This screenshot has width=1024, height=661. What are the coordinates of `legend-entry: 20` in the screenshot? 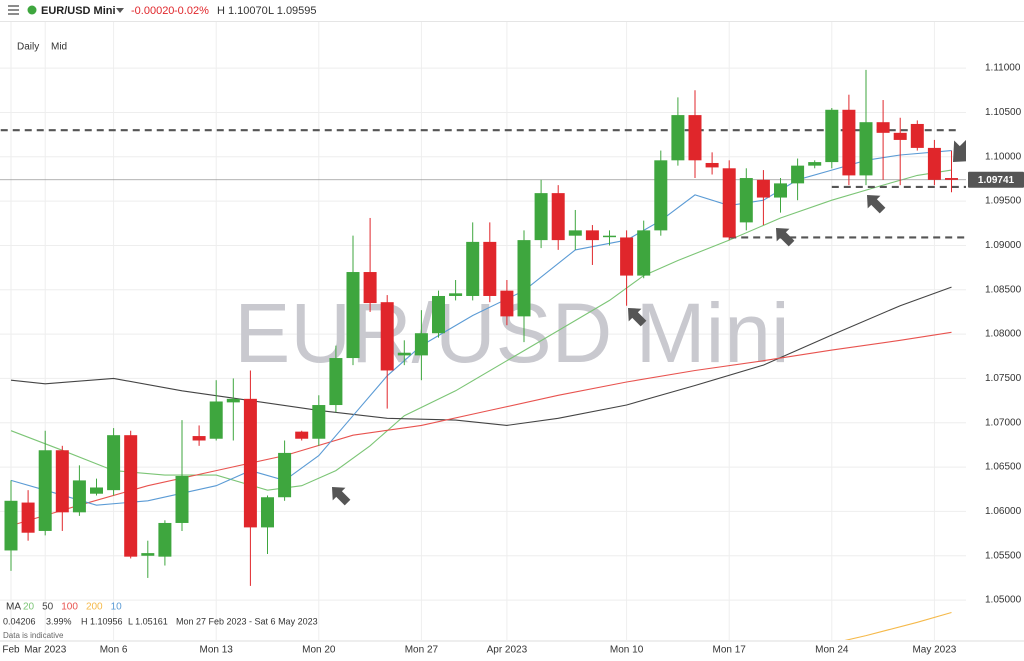 It's located at (29, 607).